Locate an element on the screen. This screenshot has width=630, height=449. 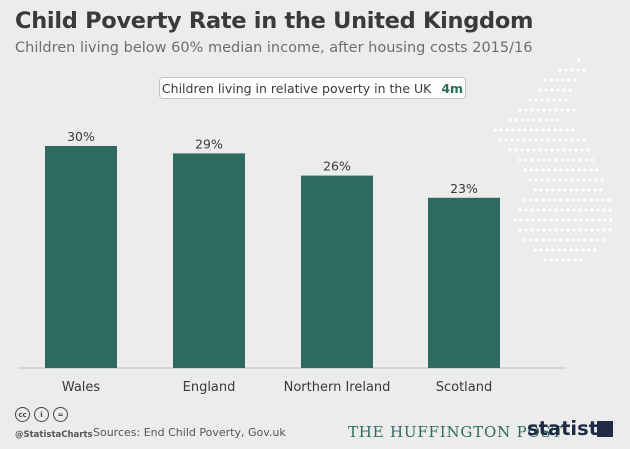
bar-northern-ireland is located at coordinates (337, 271).